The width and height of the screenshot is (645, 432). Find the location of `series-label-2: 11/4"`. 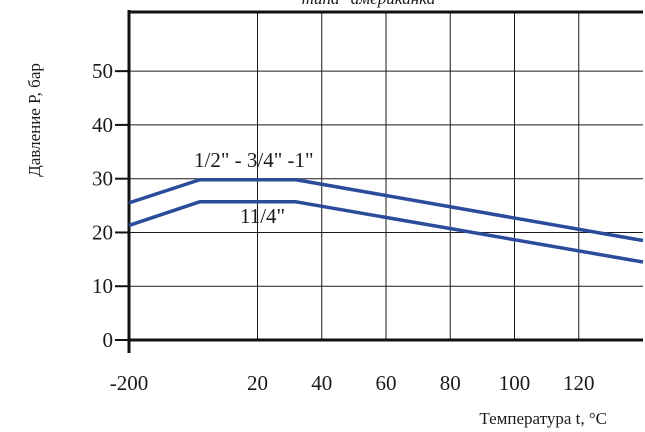

series-label-2: 11/4" is located at coordinates (262, 216).